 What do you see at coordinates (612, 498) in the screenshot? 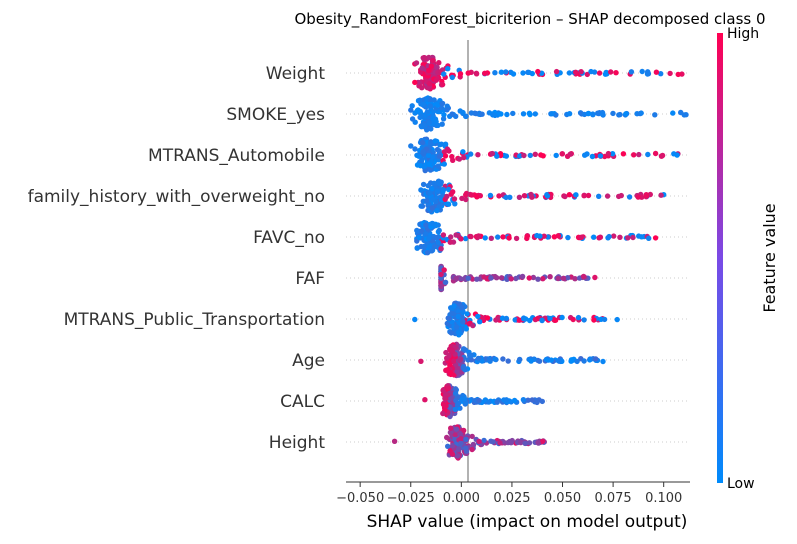
I see `x-tick-label: 0.075` at bounding box center [612, 498].